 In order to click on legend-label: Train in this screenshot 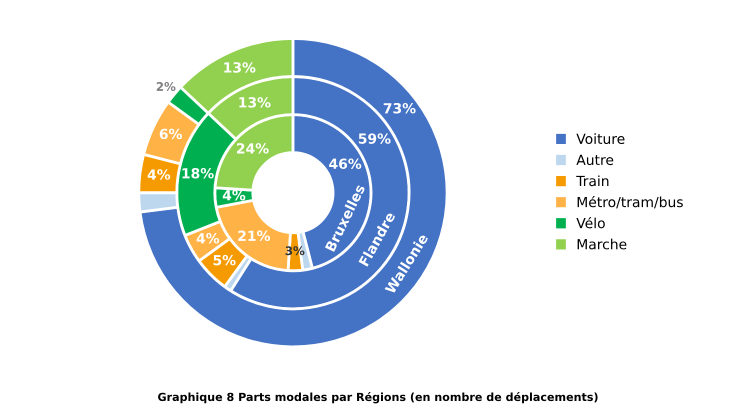, I will do `click(592, 180)`.